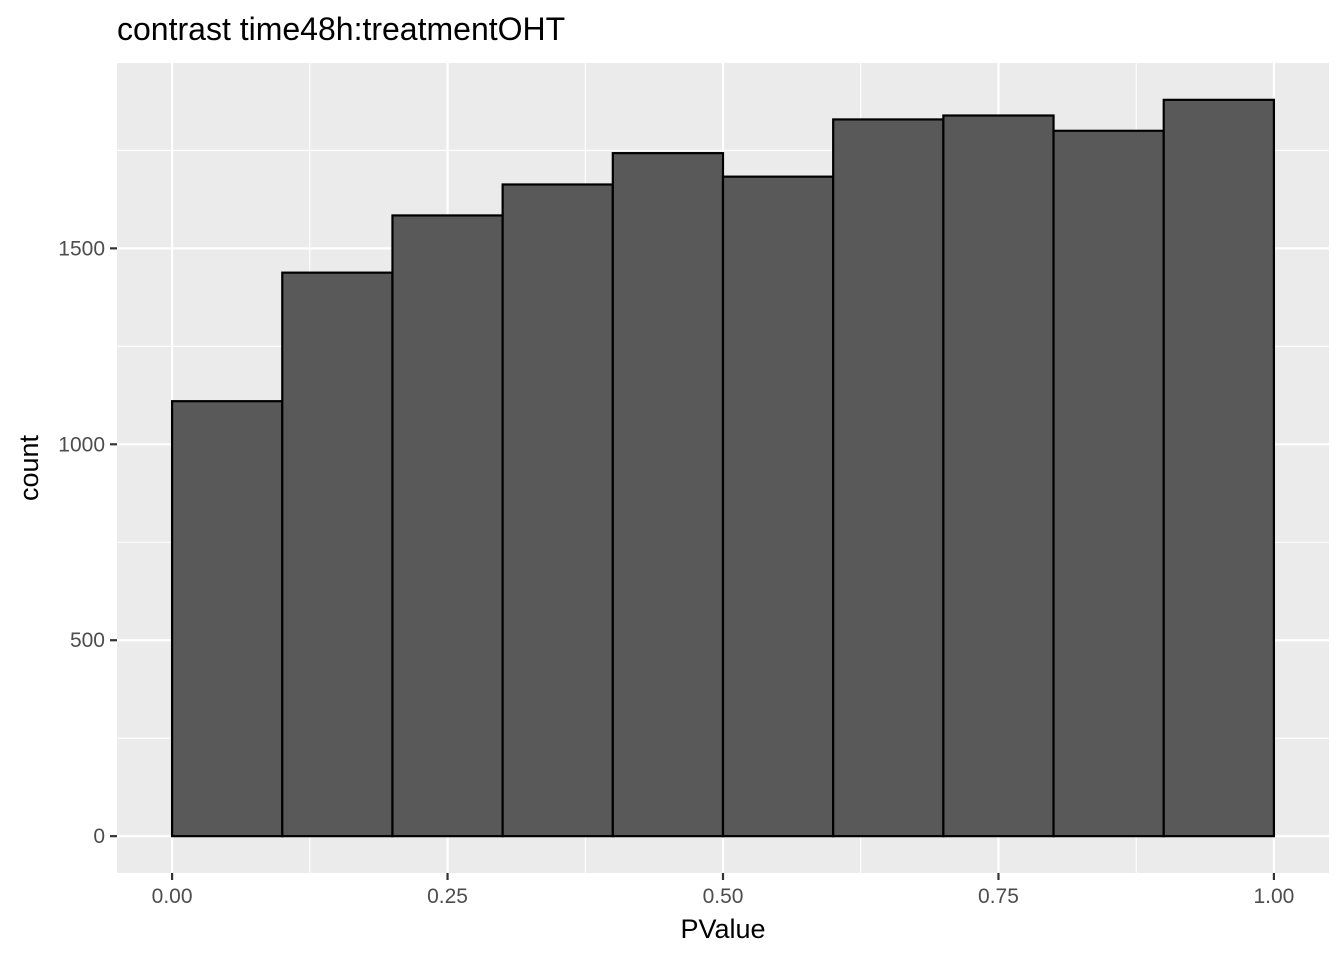  Describe the element at coordinates (81, 444) in the screenshot. I see `y-tick-label: 1000` at that location.